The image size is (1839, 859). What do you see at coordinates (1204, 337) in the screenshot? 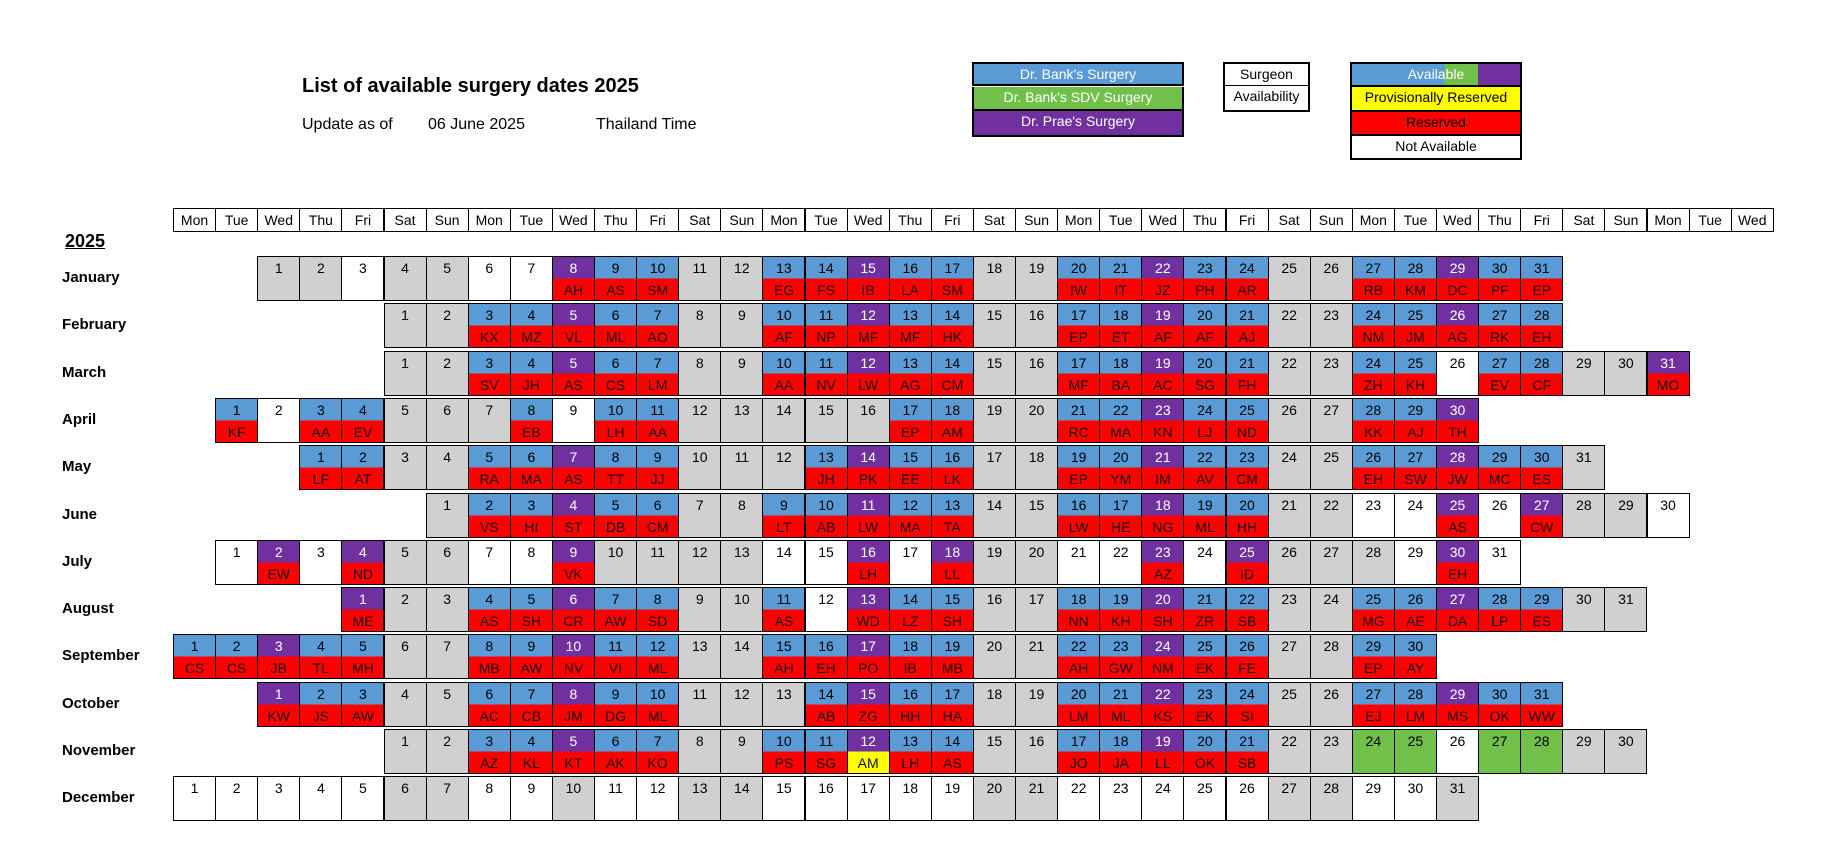
I see `patient-initials: AF` at bounding box center [1204, 337].